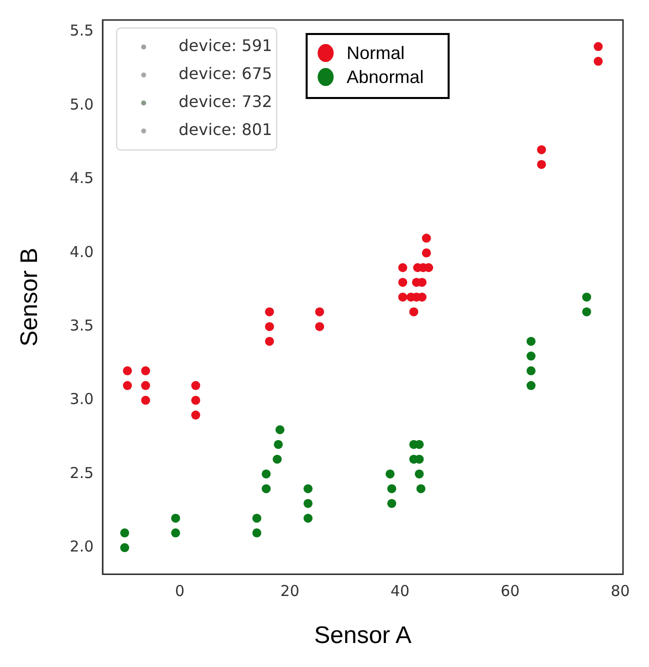  Describe the element at coordinates (620, 591) in the screenshot. I see `x-tick-label: 80` at that location.